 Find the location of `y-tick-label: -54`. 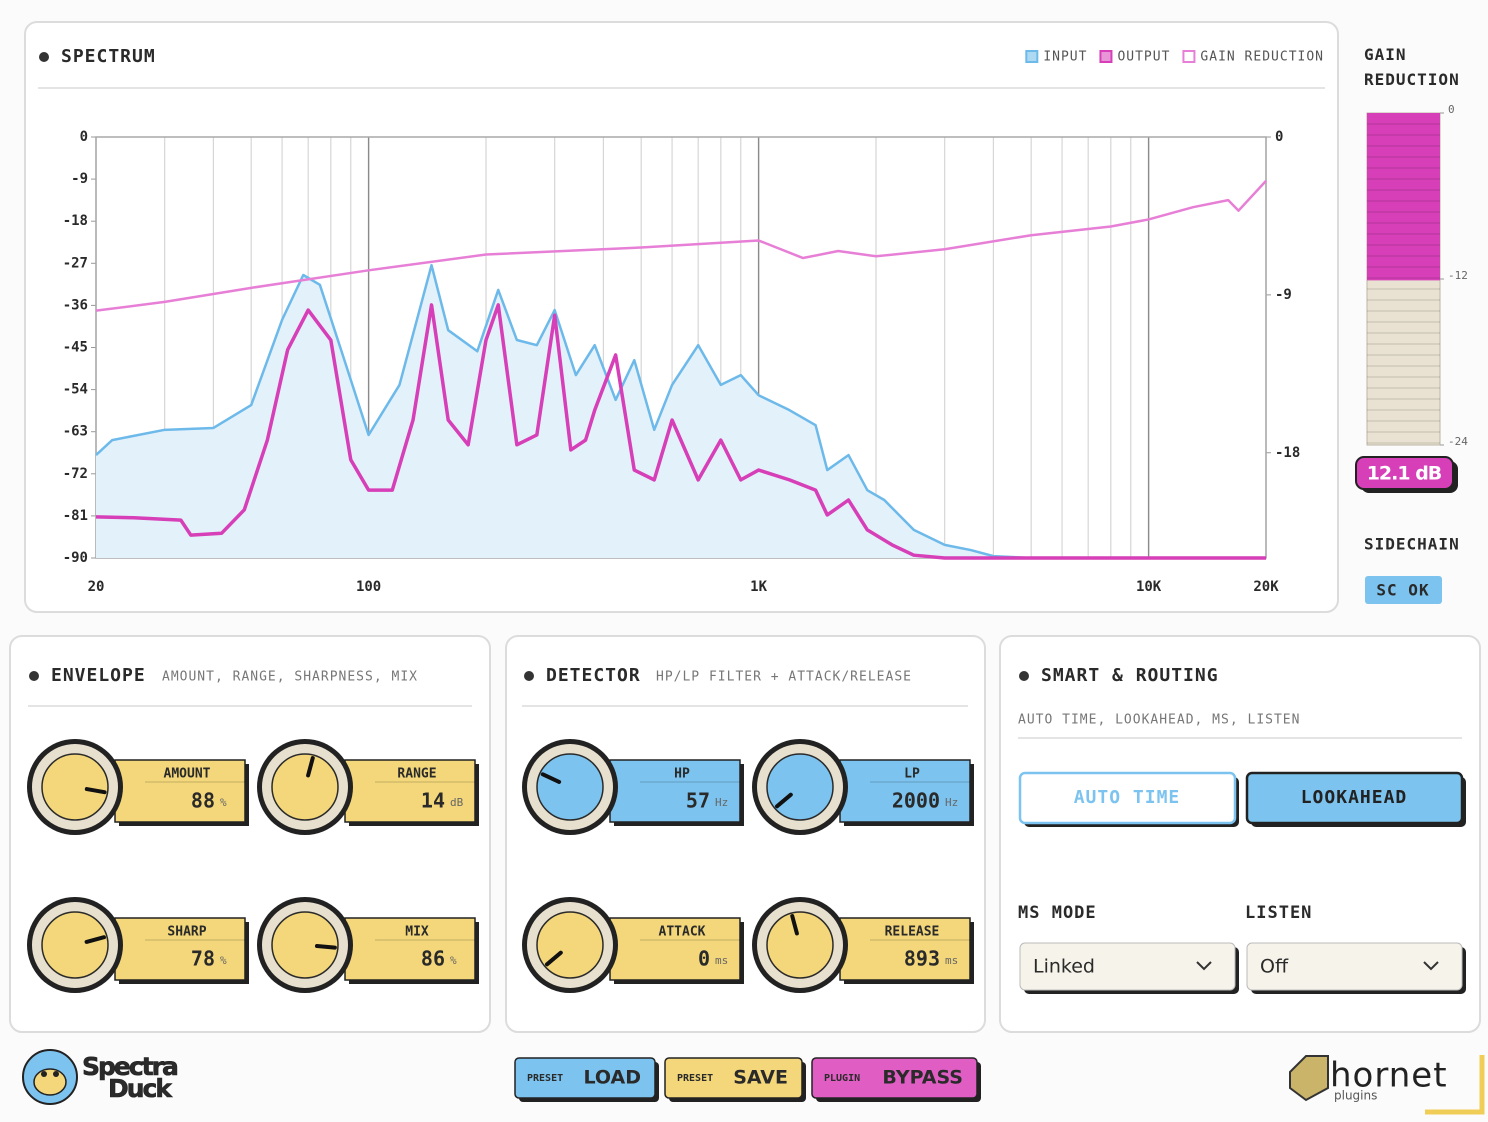

y-tick-label: -54 is located at coordinates (75, 390).